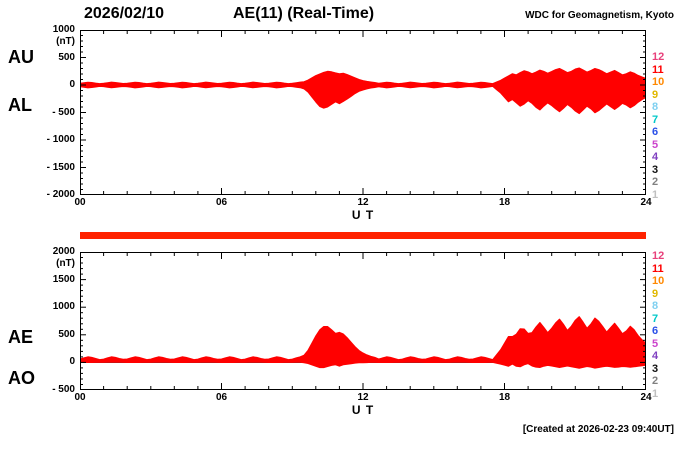 This screenshot has width=700, height=450. What do you see at coordinates (363, 342) in the screenshot?
I see `ae-ao-fill-area` at bounding box center [363, 342].